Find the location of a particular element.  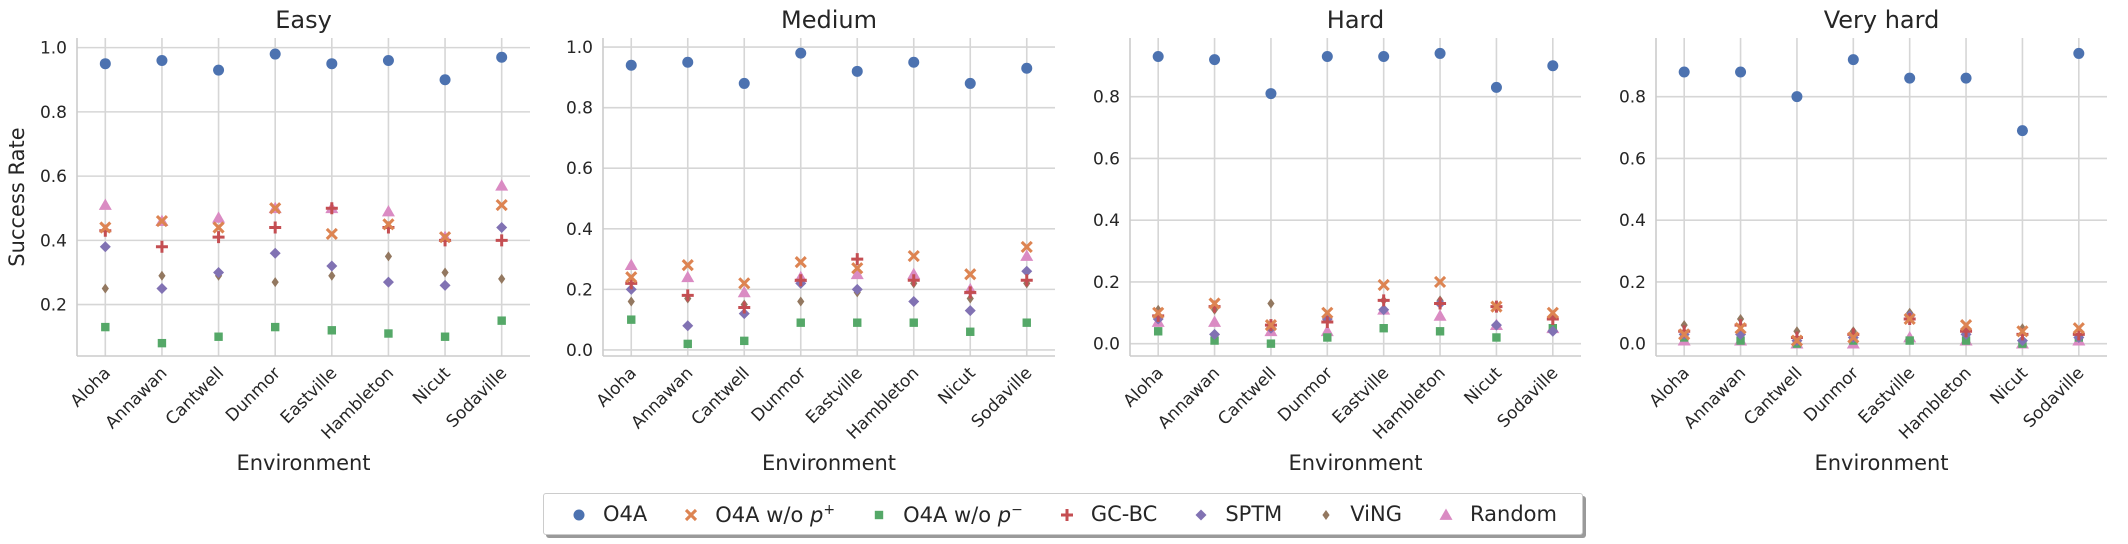

y-tick-label: 0.0 is located at coordinates (579, 351).